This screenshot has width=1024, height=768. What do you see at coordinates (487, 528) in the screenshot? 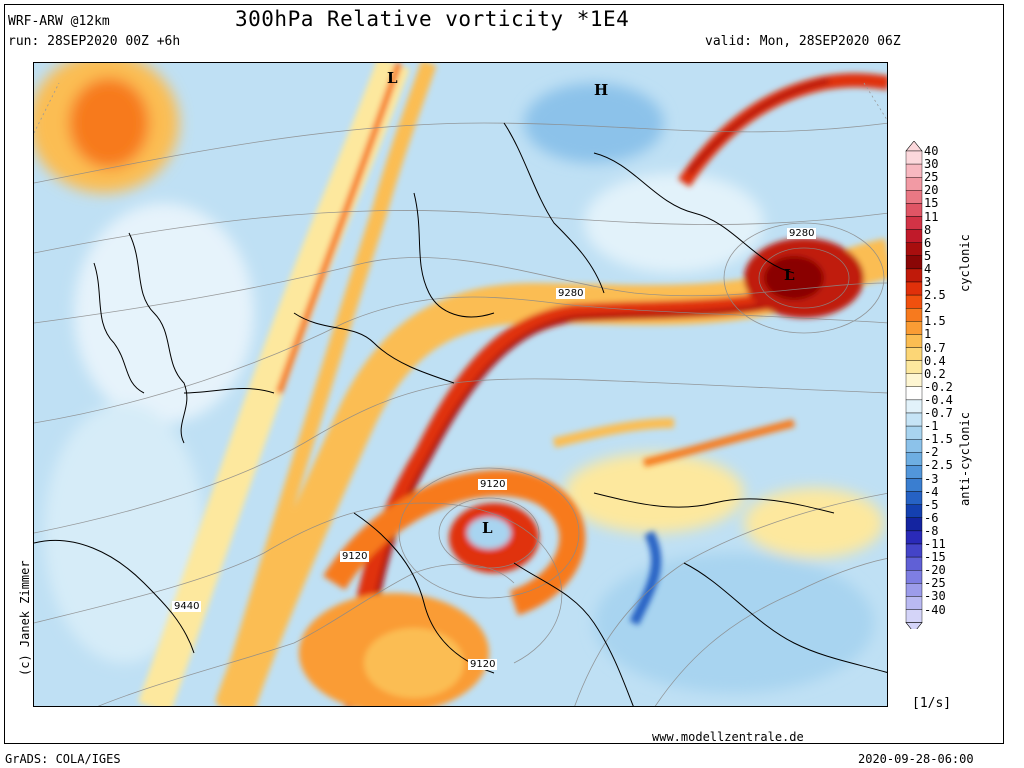
I see `pressure-label-low-alps: L` at bounding box center [487, 528].